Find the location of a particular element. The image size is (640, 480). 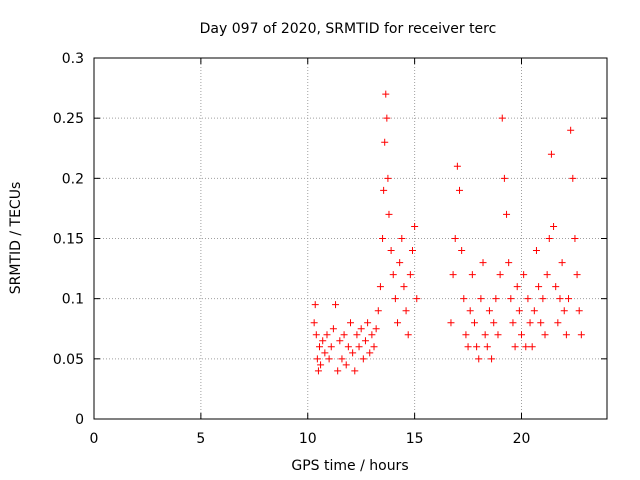

y-tick-label: 0.15 is located at coordinates (68, 240).